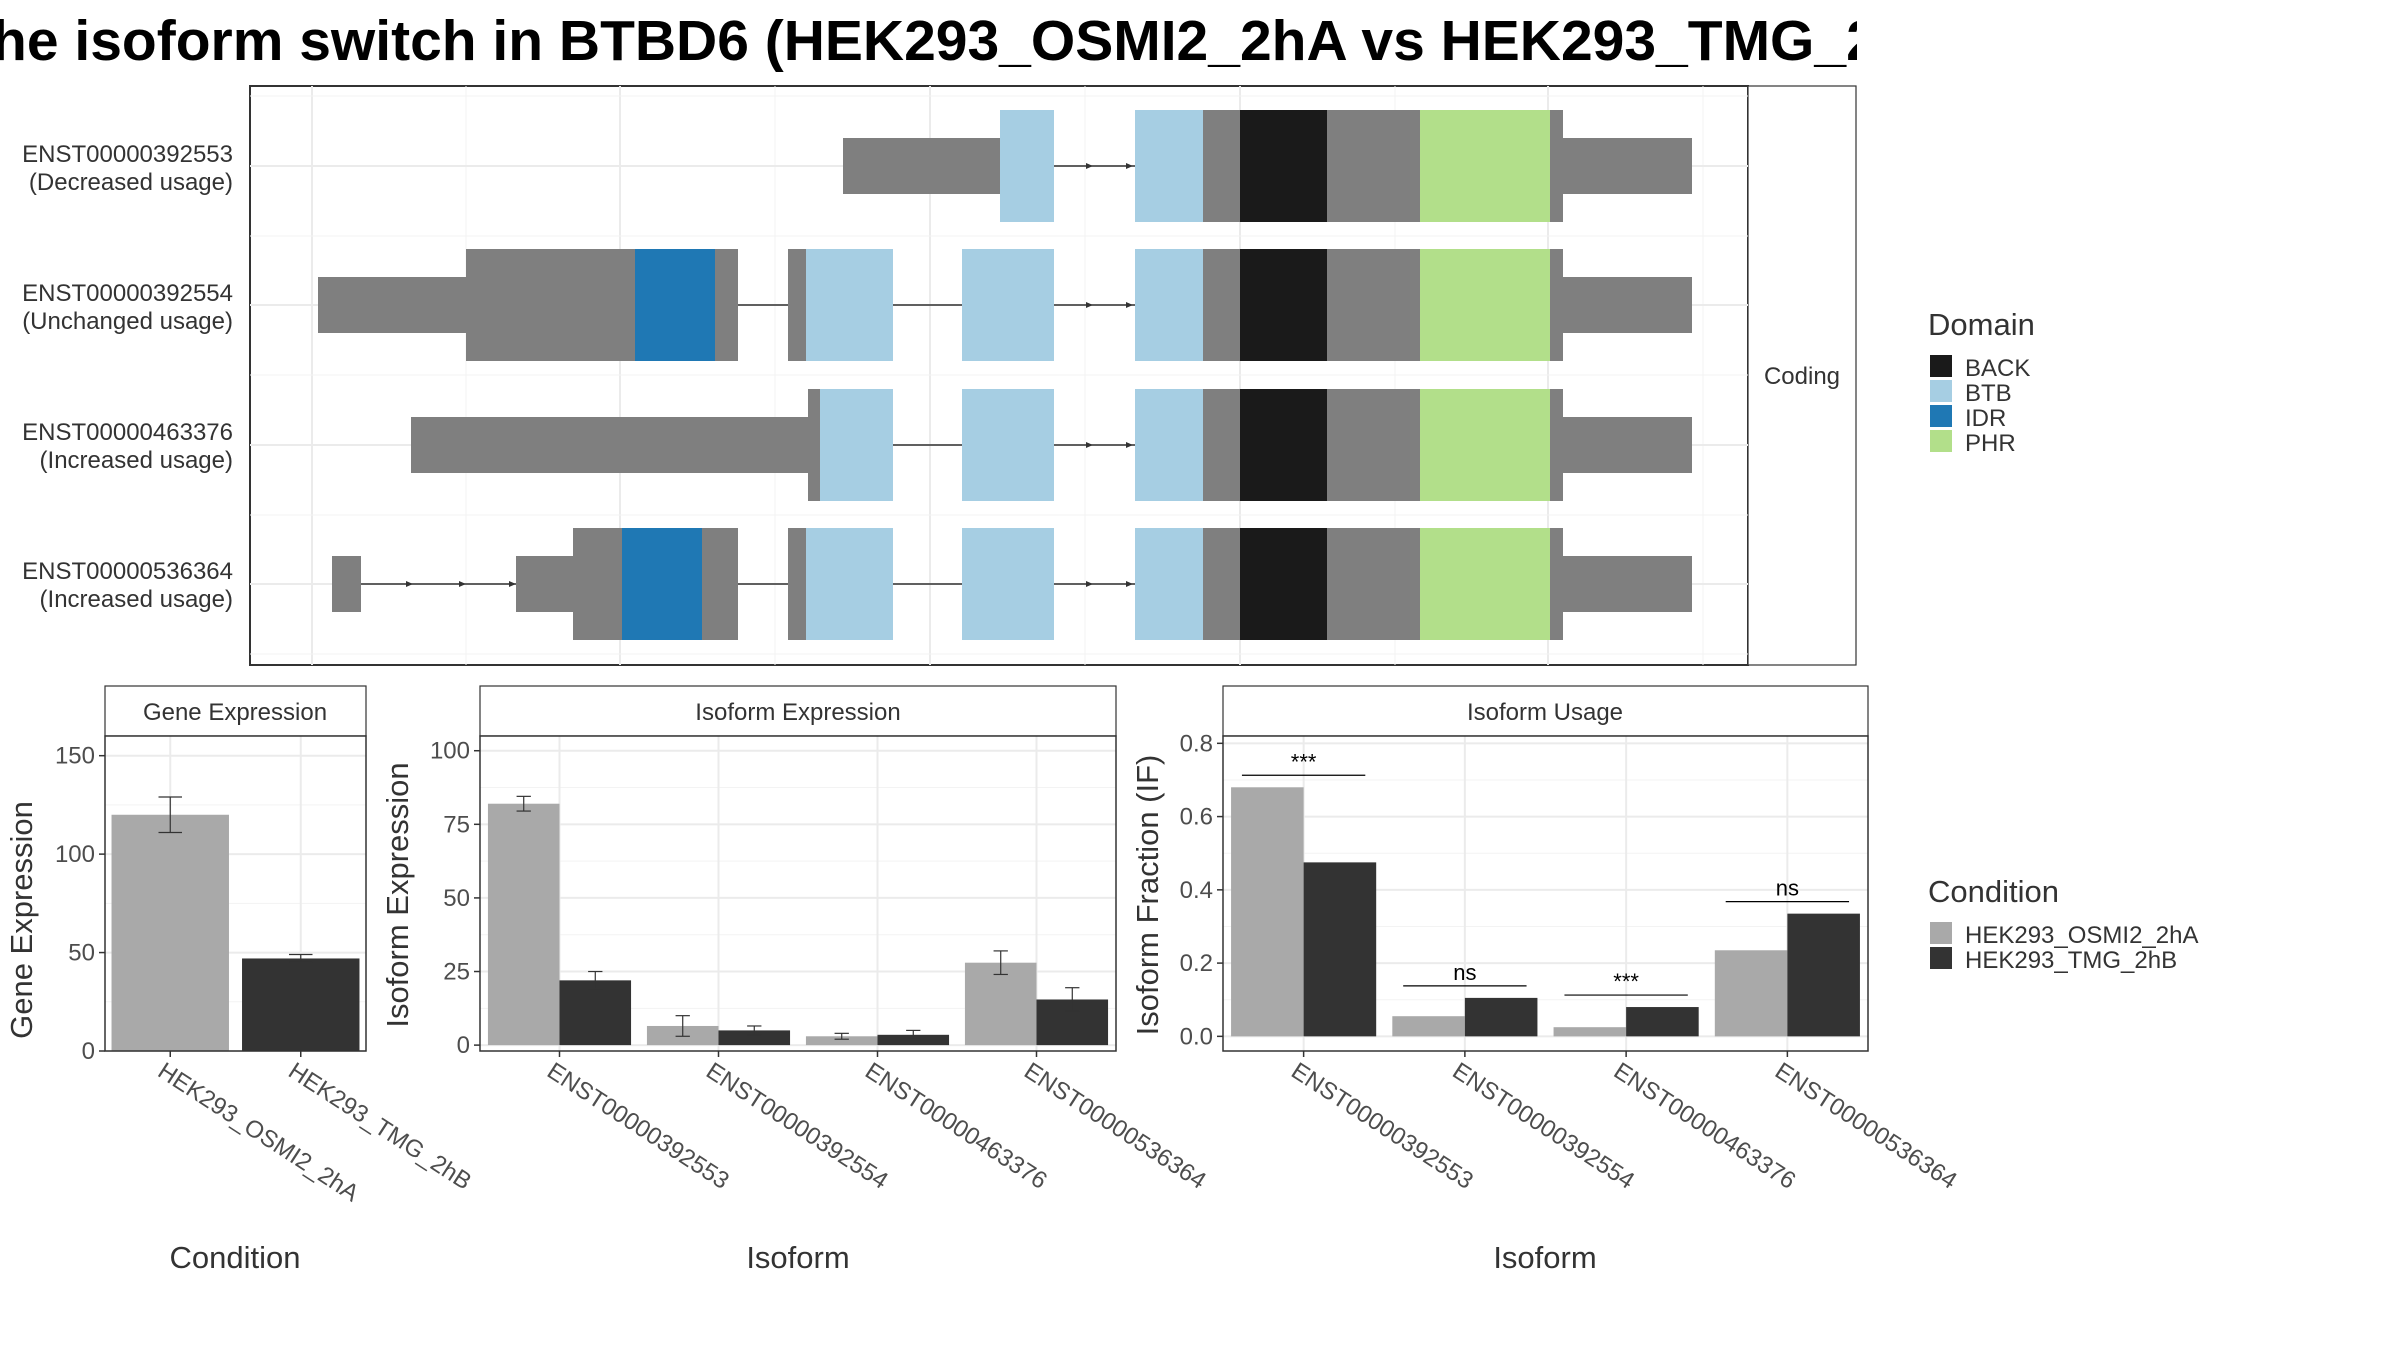 This screenshot has width=2400, height=1350. What do you see at coordinates (75, 756) in the screenshot?
I see `gene-expression-ytick-label-3: 150` at bounding box center [75, 756].